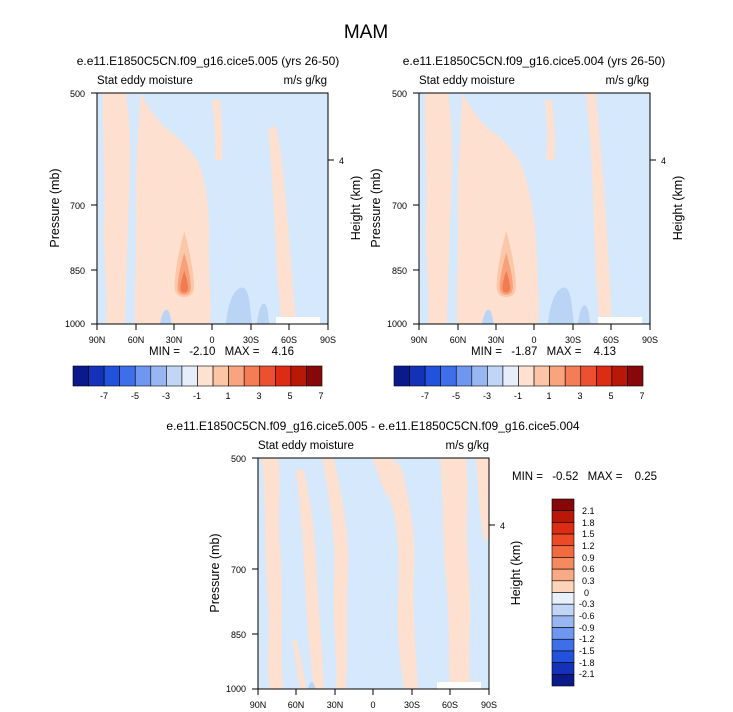 The width and height of the screenshot is (733, 712). I want to click on panel-2-stats: MIN = -1.87 MAX = 4.13, so click(543, 352).